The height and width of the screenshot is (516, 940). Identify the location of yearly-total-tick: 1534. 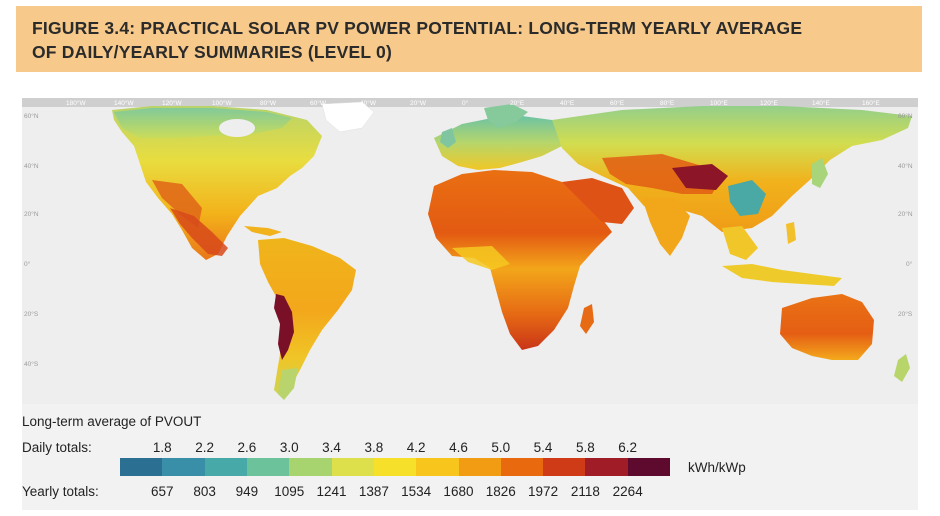
(416, 491).